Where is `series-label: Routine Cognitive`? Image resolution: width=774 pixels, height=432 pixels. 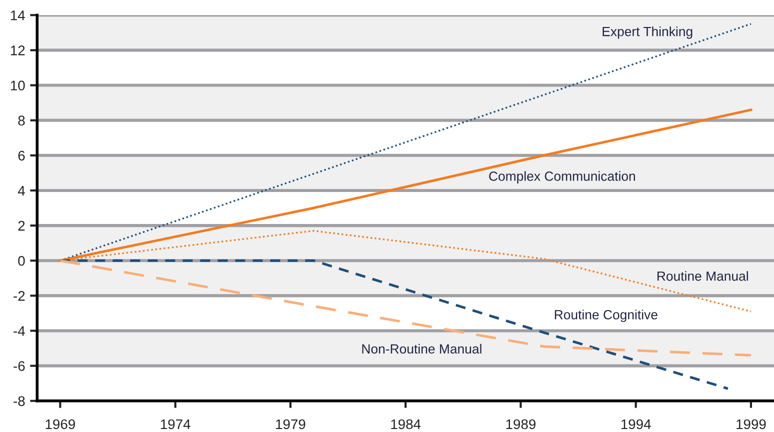 series-label: Routine Cognitive is located at coordinates (606, 316).